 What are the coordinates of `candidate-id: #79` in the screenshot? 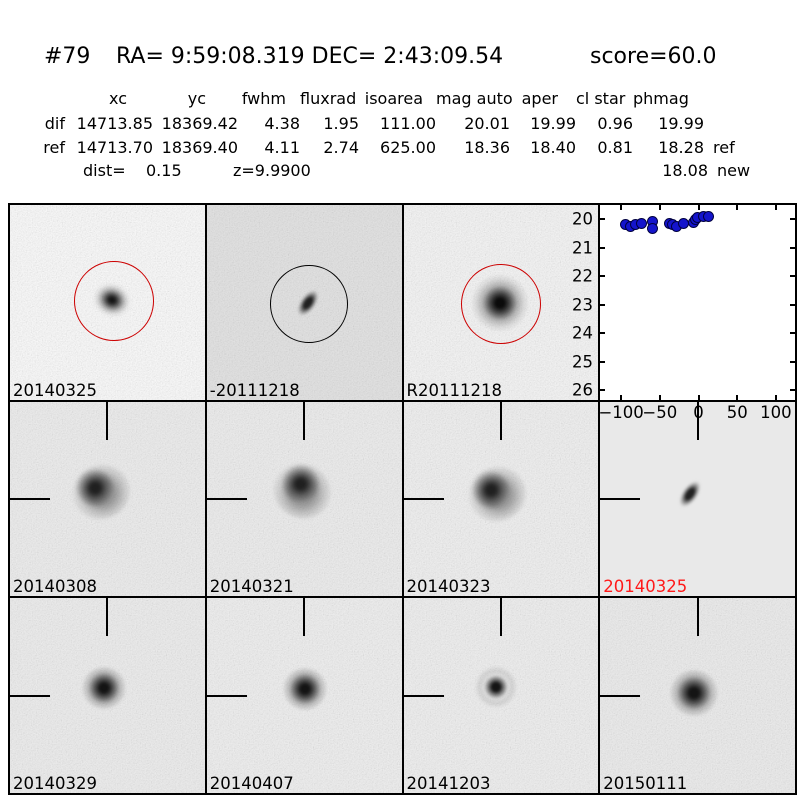 It's located at (67, 56).